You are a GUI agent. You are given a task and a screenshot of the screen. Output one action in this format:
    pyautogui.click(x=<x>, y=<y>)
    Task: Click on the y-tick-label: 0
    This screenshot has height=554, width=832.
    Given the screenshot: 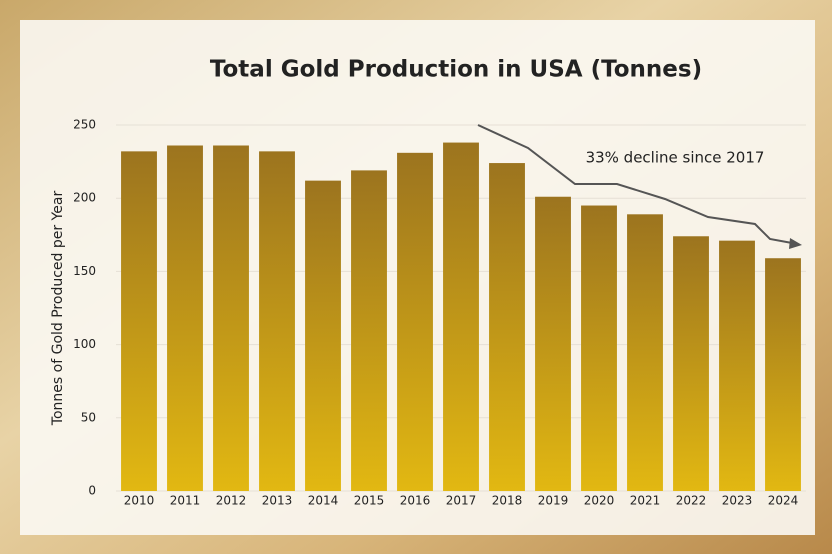 What is the action you would take?
    pyautogui.click(x=92, y=491)
    